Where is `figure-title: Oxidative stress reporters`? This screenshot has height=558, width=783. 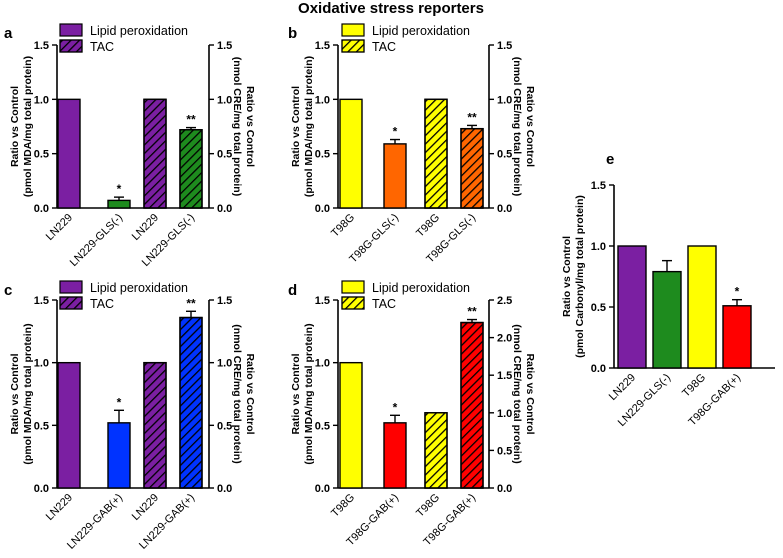
figure-title: Oxidative stress reporters is located at coordinates (391, 8).